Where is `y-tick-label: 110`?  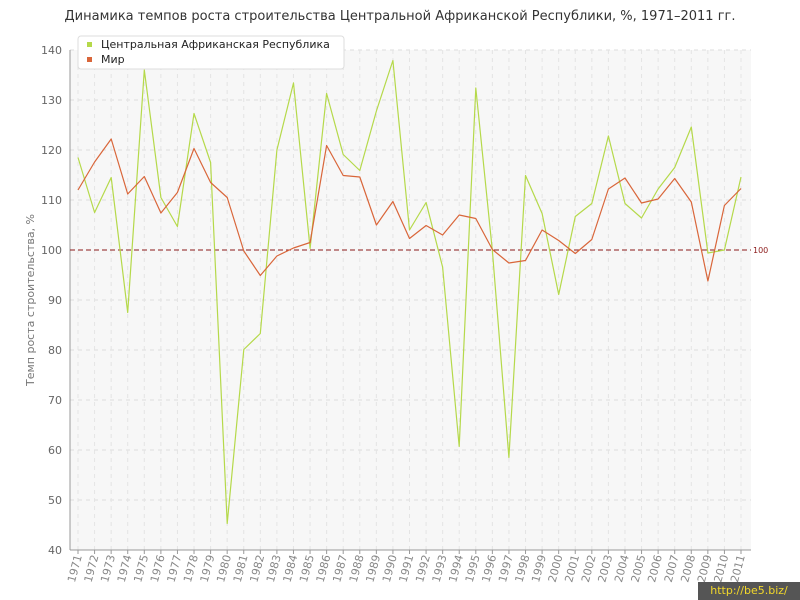 y-tick-label: 110 is located at coordinates (51, 200).